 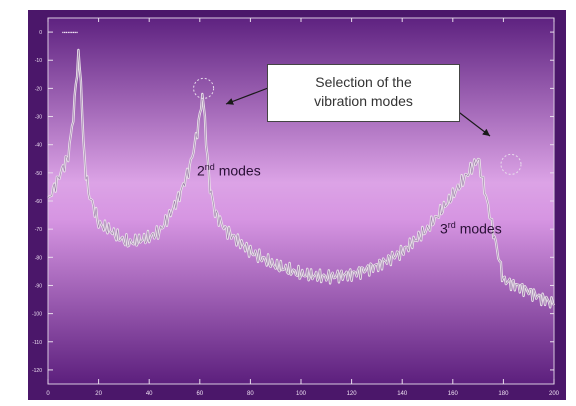 What do you see at coordinates (503, 394) in the screenshot?
I see `x-tick-label-9: 180` at bounding box center [503, 394].